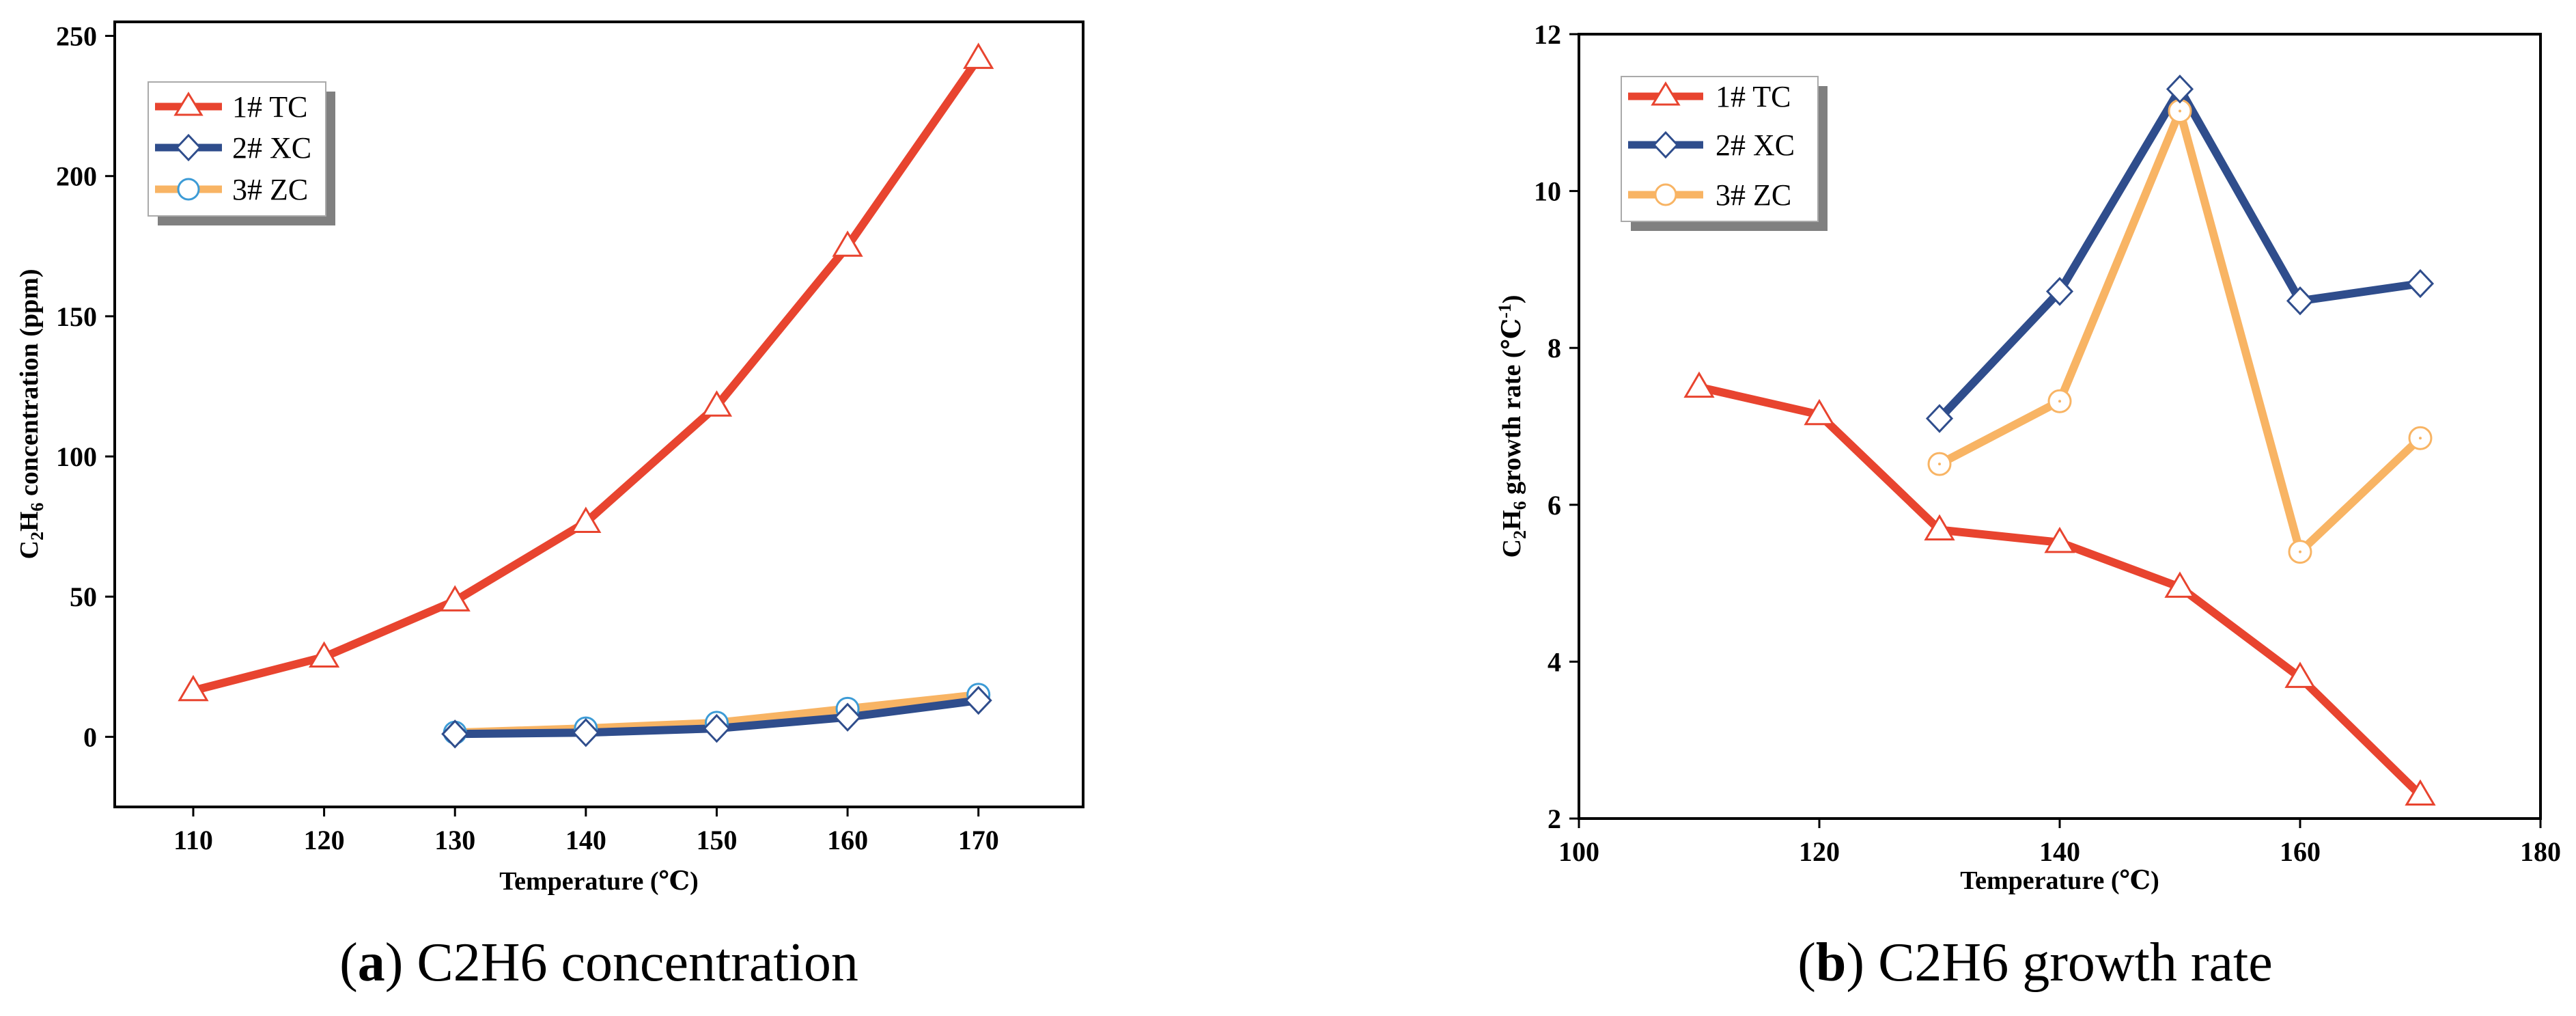  What do you see at coordinates (1579, 852) in the screenshot?
I see `x-tick-label: 100` at bounding box center [1579, 852].